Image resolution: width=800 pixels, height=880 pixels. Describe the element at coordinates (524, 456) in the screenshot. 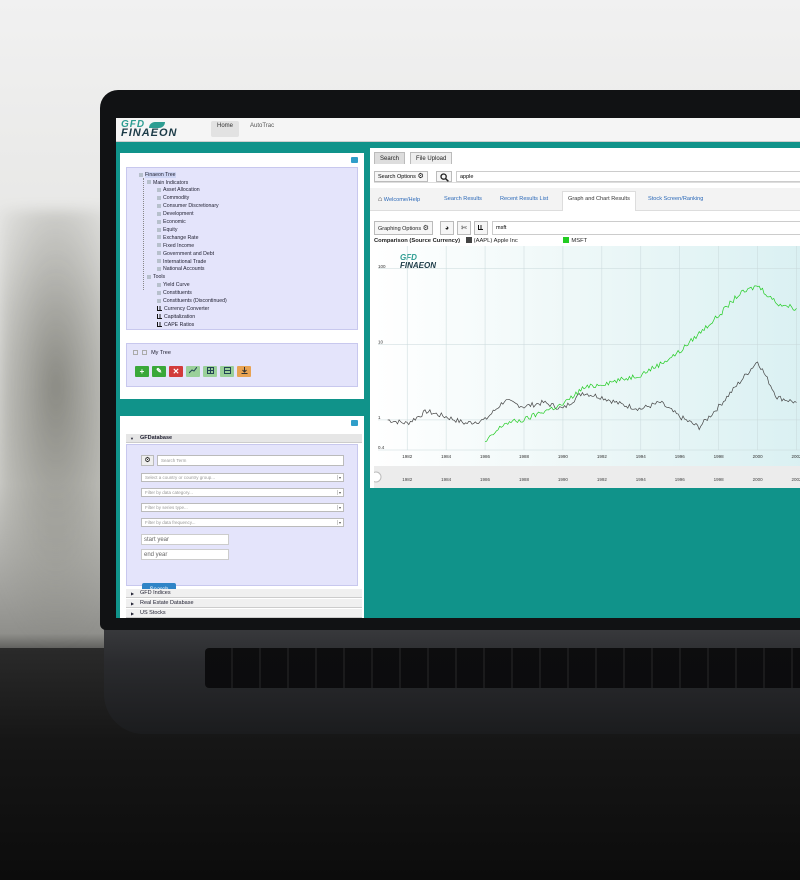

I see `x-tick-label: 1988` at that location.